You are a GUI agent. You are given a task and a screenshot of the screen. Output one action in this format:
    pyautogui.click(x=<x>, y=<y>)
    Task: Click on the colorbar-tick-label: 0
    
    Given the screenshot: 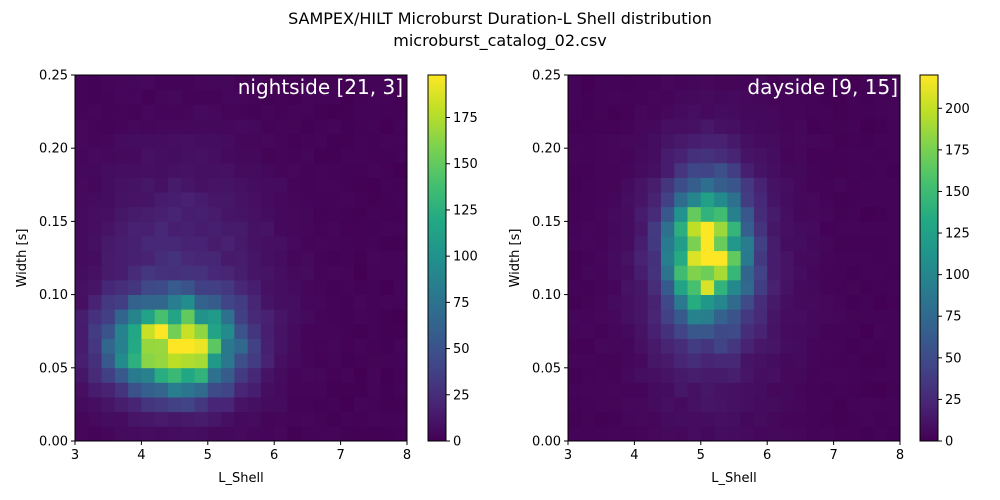 What is the action you would take?
    pyautogui.click(x=949, y=442)
    